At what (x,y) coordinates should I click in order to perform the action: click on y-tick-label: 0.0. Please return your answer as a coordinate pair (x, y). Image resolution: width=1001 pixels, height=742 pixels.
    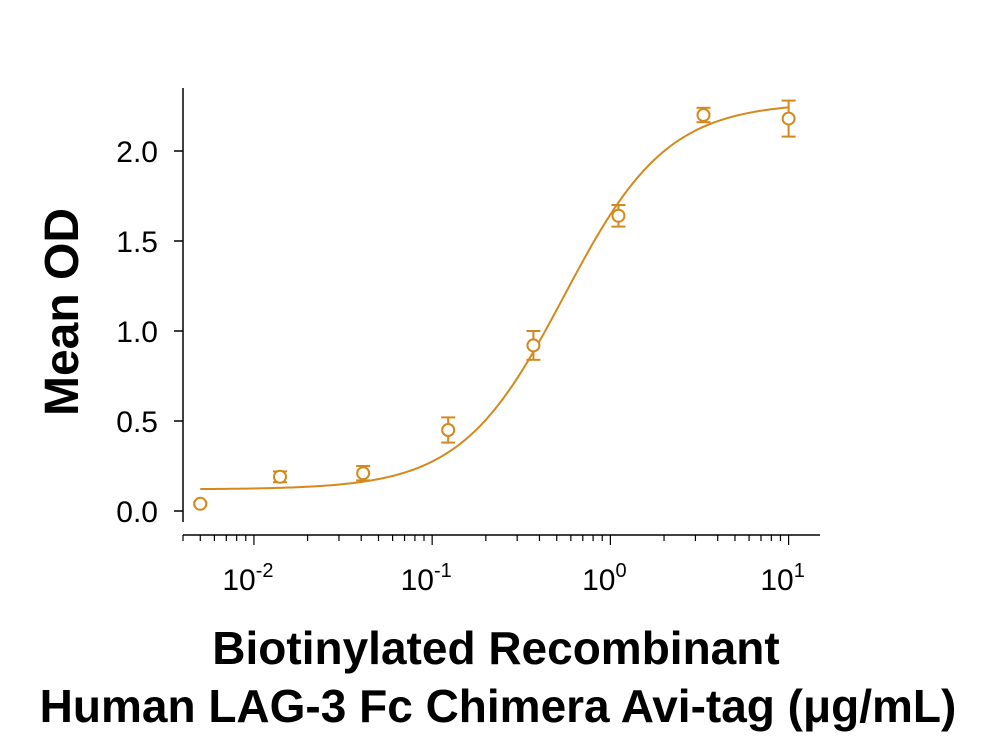
    Looking at the image, I should click on (137, 512).